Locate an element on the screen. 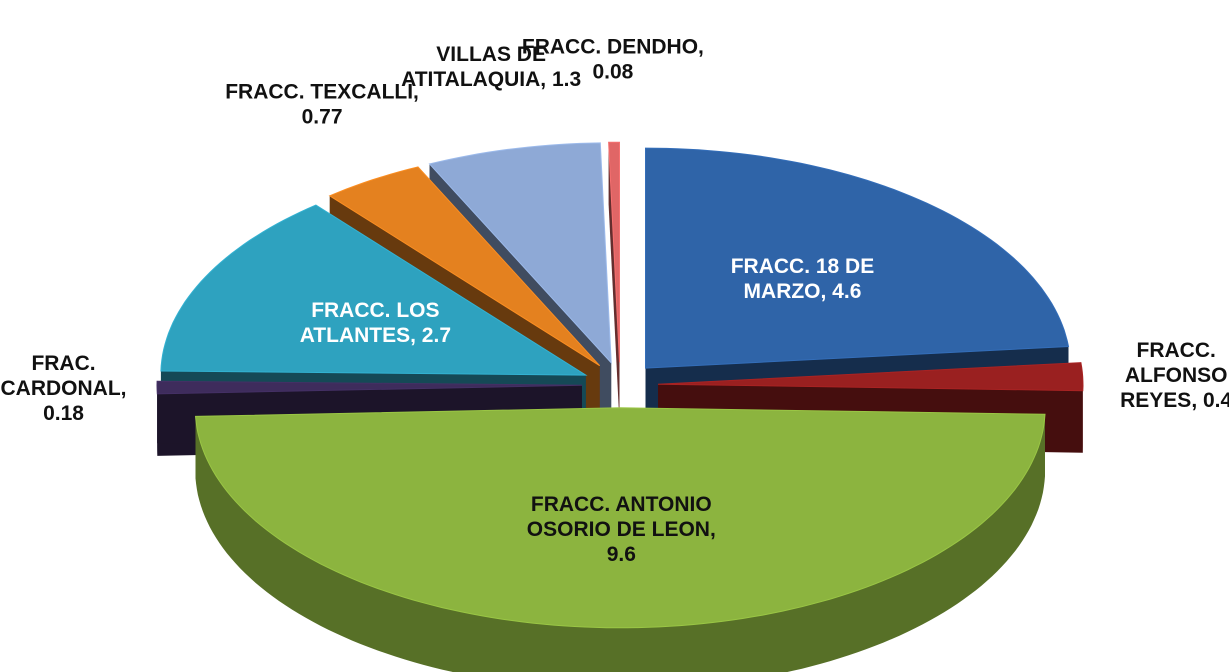 The image size is (1229, 672). slice is located at coordinates (614, 283).